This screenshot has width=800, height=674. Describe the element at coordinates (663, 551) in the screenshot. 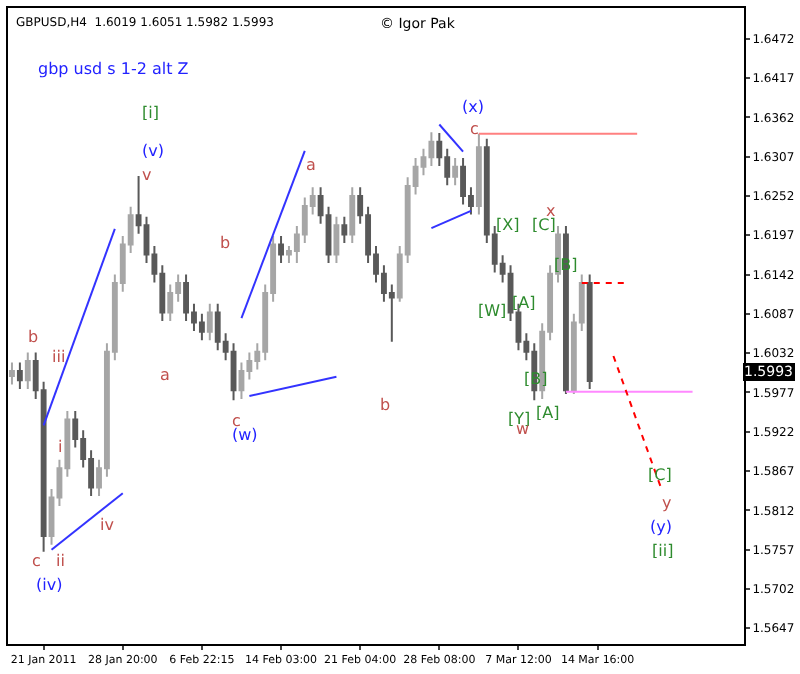

I see `annotation: [ii]` at that location.